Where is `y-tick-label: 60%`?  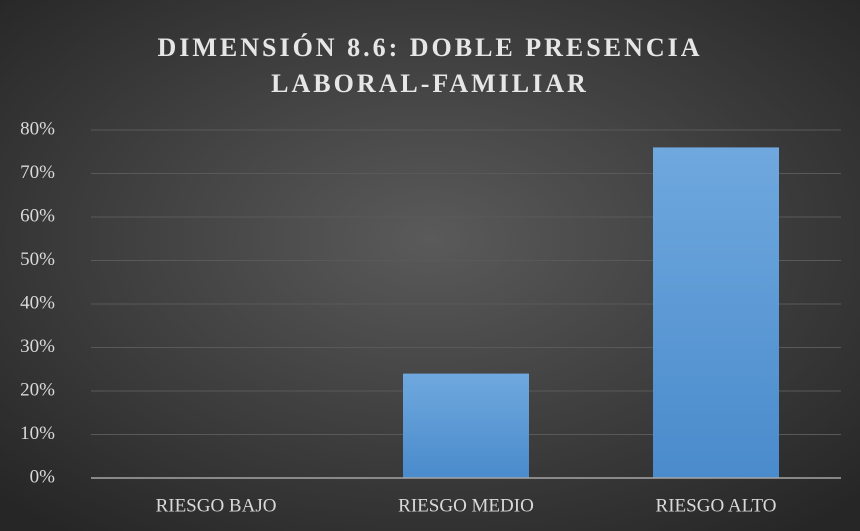 y-tick-label: 60% is located at coordinates (37, 215).